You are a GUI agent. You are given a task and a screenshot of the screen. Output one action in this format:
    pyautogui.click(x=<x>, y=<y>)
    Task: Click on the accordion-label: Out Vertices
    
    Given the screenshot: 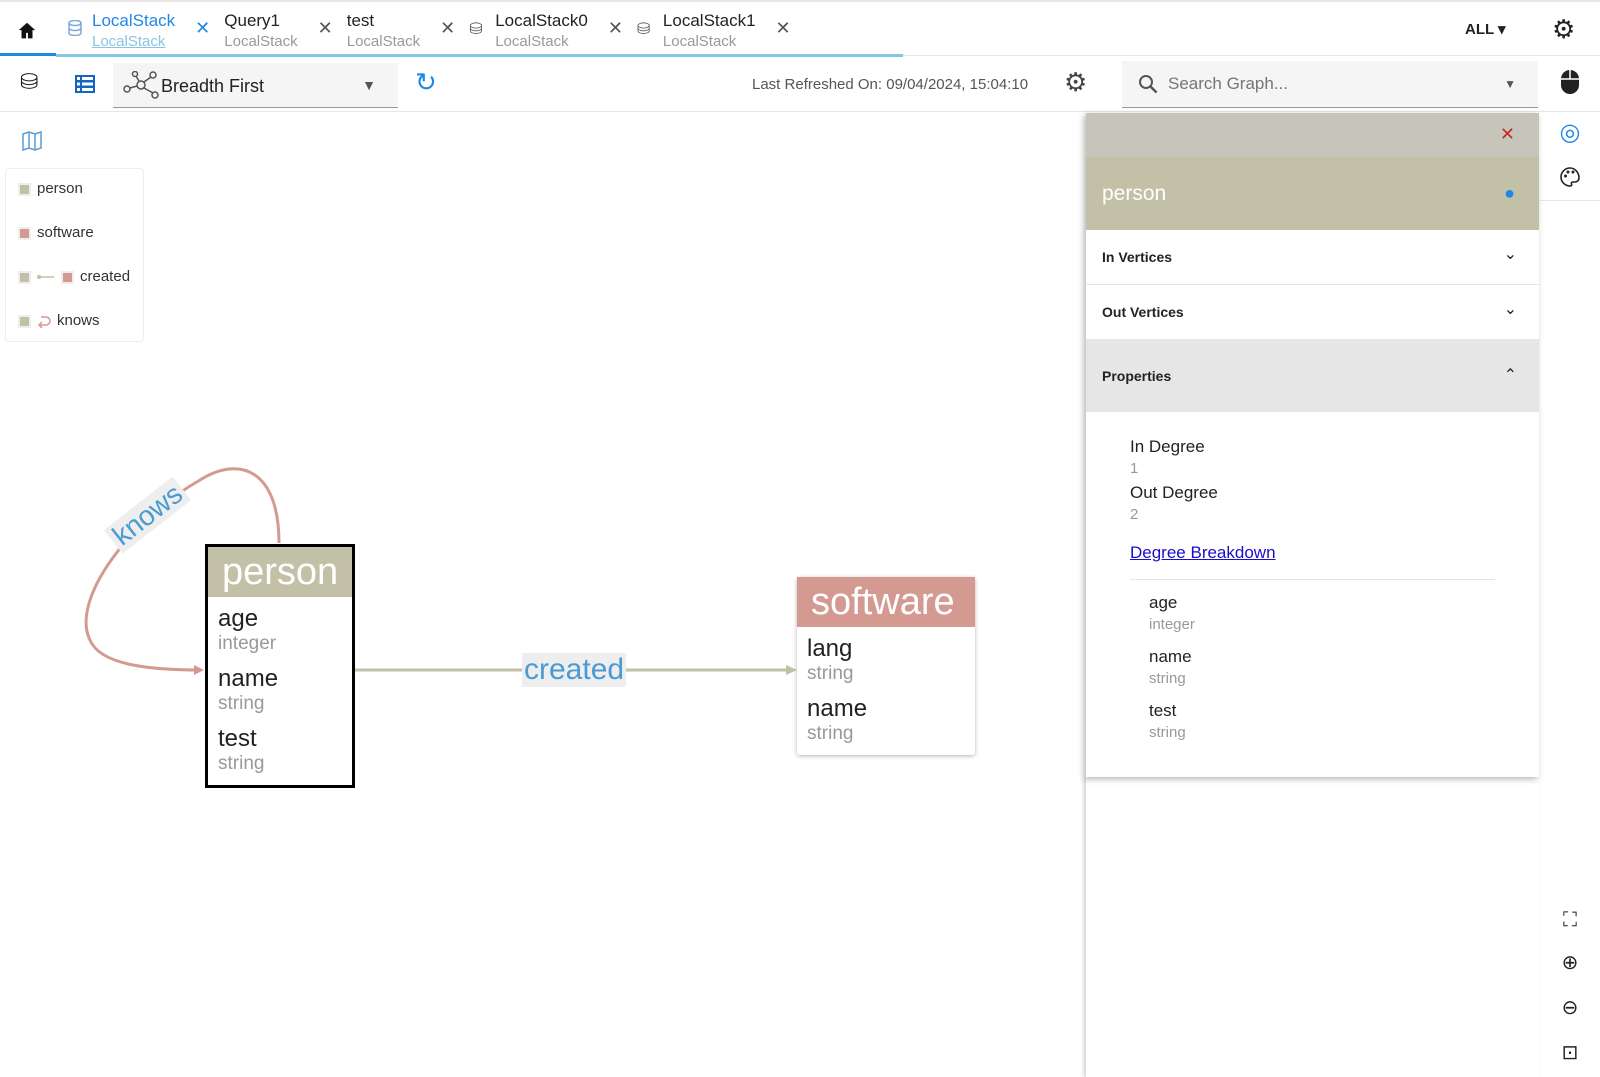 What is the action you would take?
    pyautogui.click(x=1143, y=312)
    